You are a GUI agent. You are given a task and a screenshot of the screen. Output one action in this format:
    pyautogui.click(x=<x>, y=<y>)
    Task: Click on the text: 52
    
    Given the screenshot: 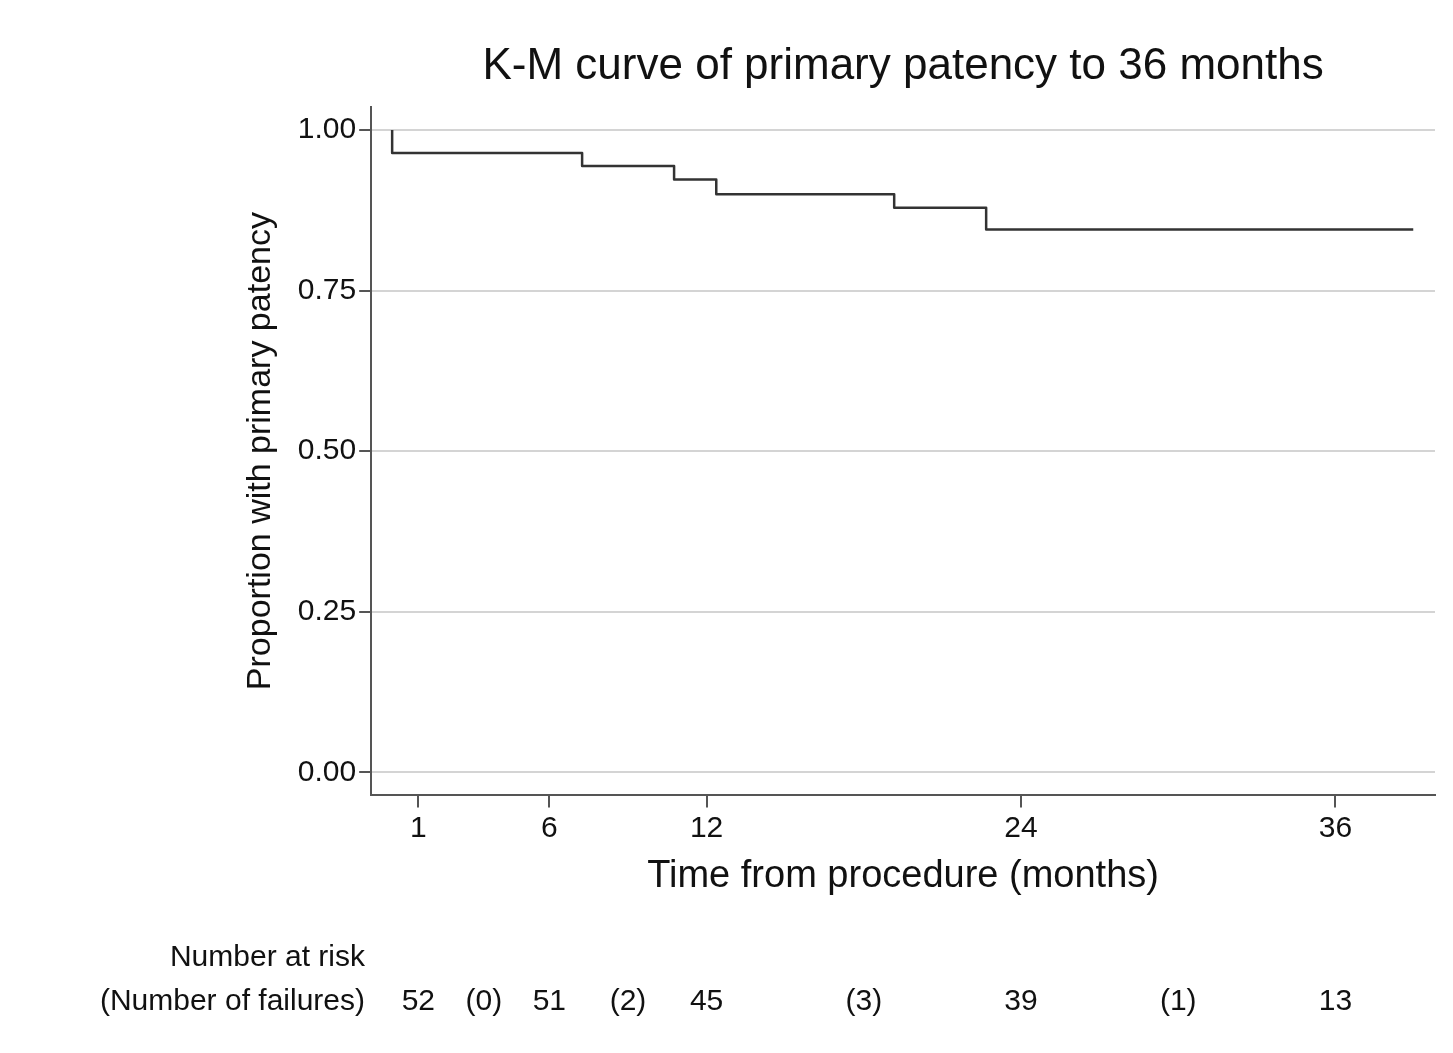 What is the action you would take?
    pyautogui.click(x=418, y=1000)
    